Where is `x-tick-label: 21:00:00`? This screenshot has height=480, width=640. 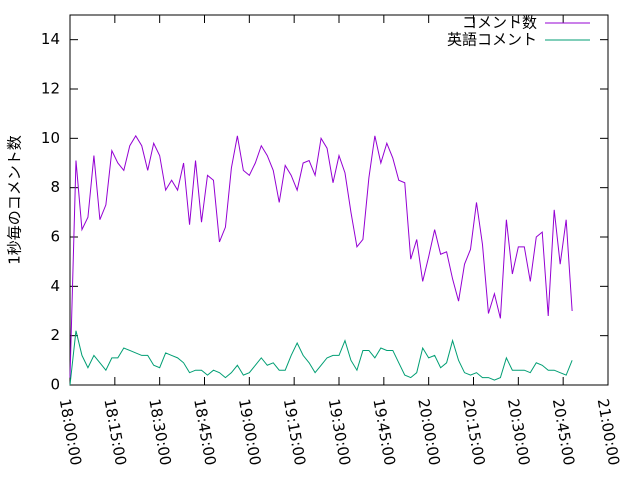 x-tick-label: 21:00:00 is located at coordinates (608, 431).